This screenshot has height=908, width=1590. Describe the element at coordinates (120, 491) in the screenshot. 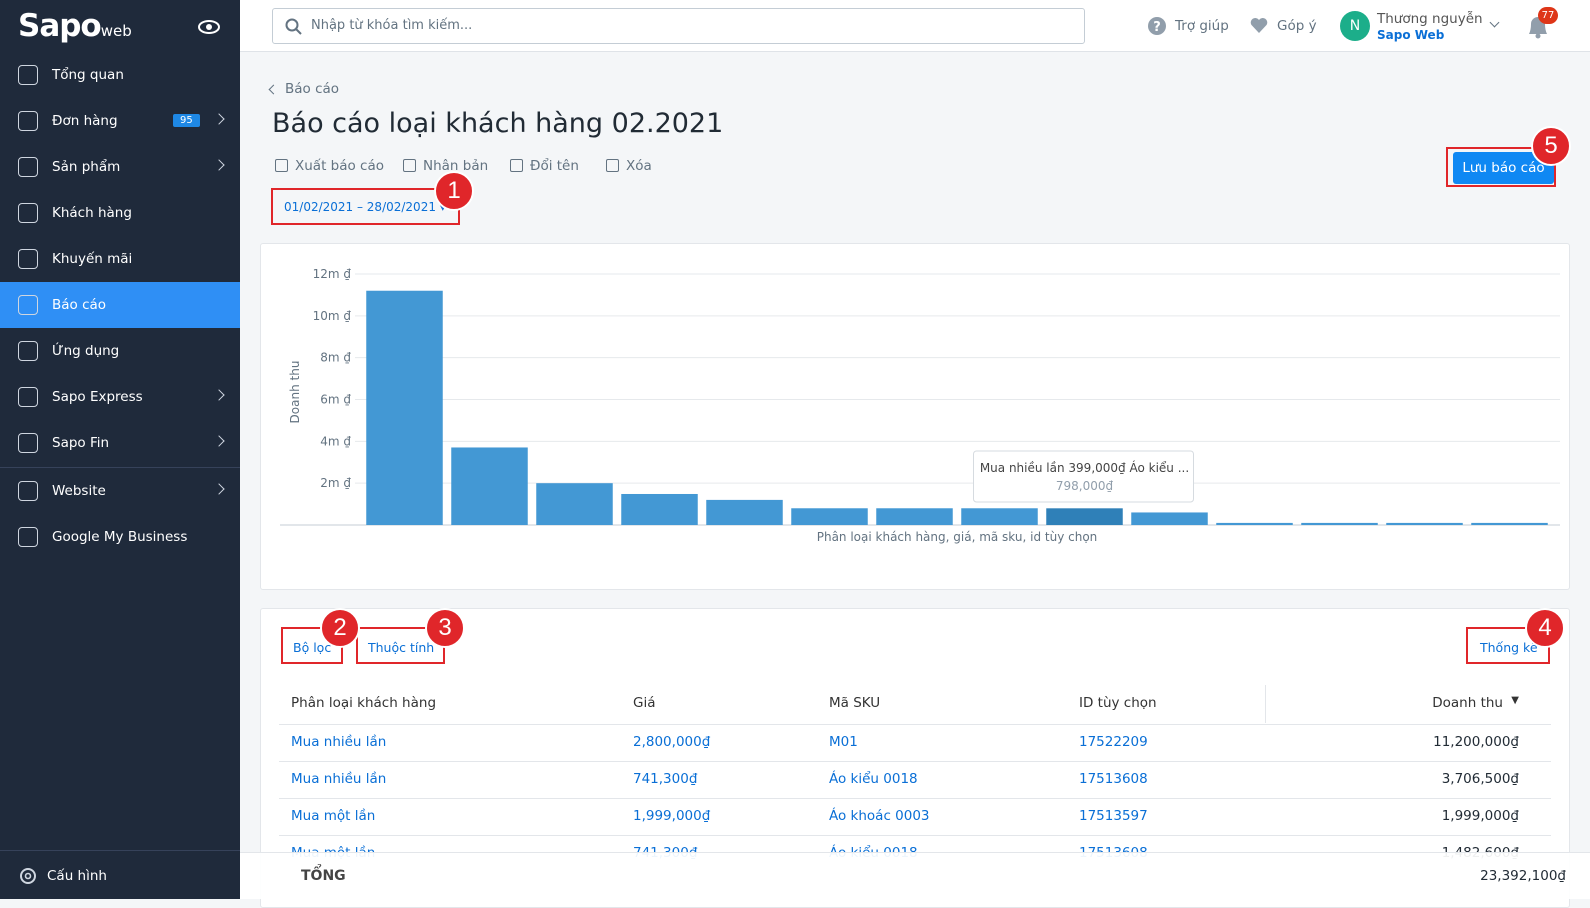

I see `nav-item: Website` at that location.